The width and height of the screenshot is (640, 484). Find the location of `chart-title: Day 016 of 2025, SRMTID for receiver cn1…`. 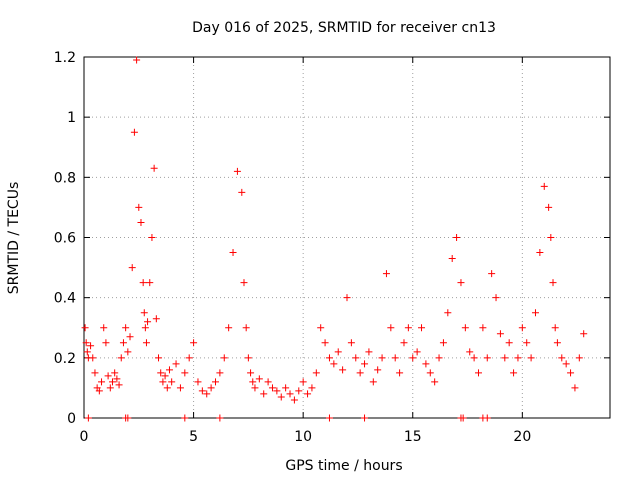

chart-title: Day 016 of 2025, SRMTID for receiver cn1… is located at coordinates (344, 28).